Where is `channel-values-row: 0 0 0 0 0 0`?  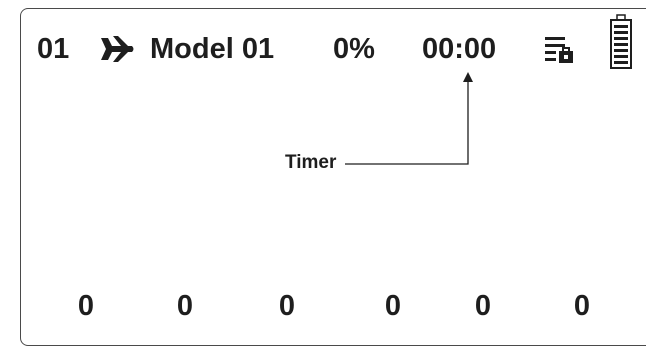 channel-values-row: 0 0 0 0 0 0 is located at coordinates (323, 306).